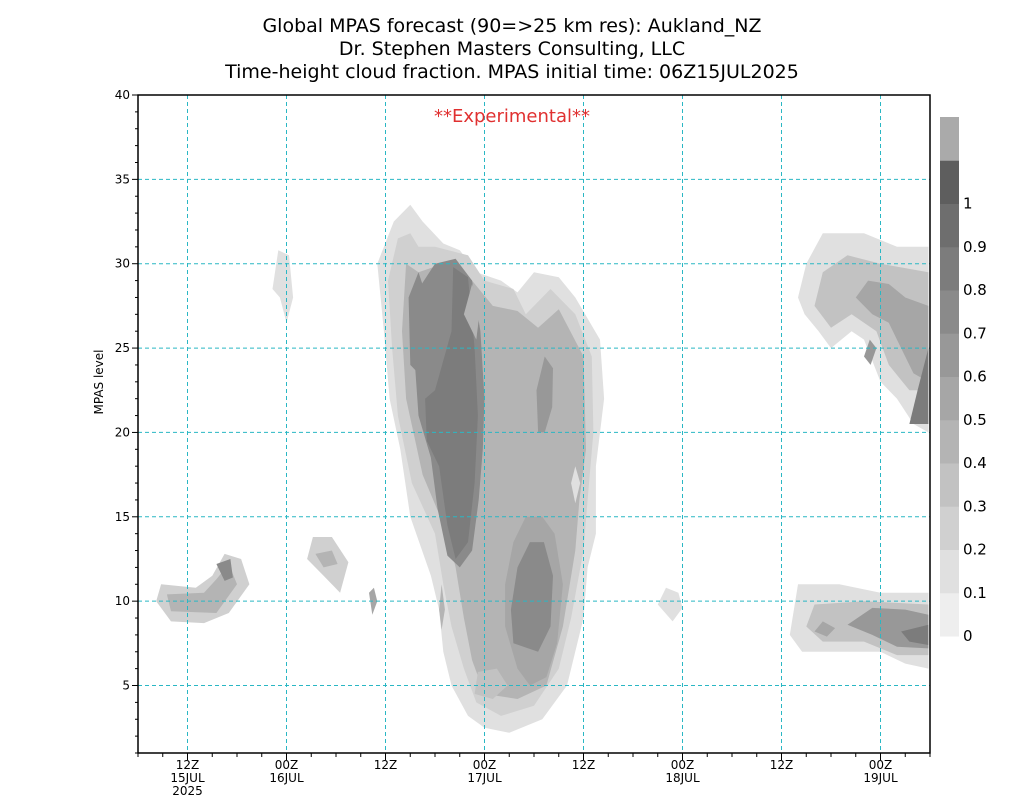 Image resolution: width=1024 pixels, height=800 pixels. I want to click on colorbar-label: 0.5, so click(975, 420).